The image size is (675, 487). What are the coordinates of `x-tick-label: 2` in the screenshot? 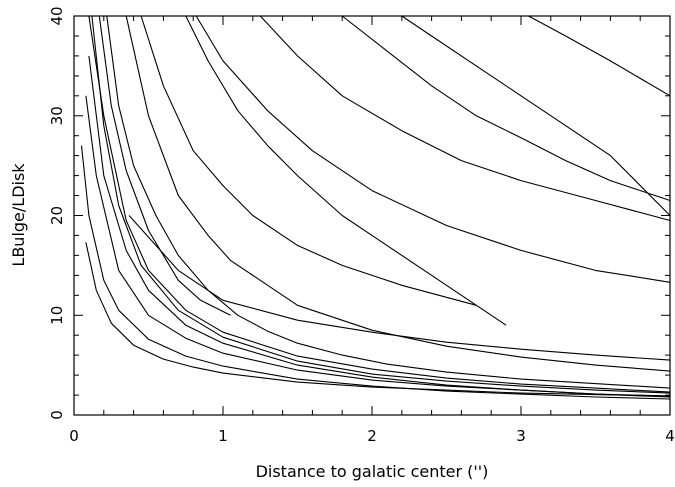 It's located at (372, 436).